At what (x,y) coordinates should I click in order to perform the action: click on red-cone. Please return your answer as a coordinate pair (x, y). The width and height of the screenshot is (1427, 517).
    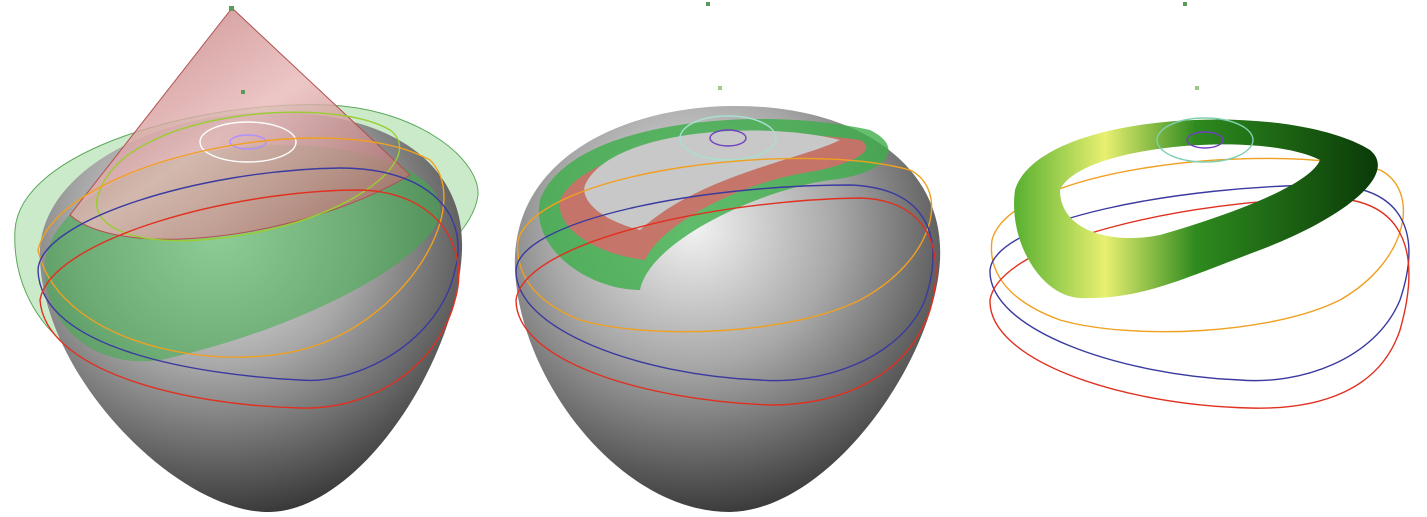
    Looking at the image, I should click on (240, 123).